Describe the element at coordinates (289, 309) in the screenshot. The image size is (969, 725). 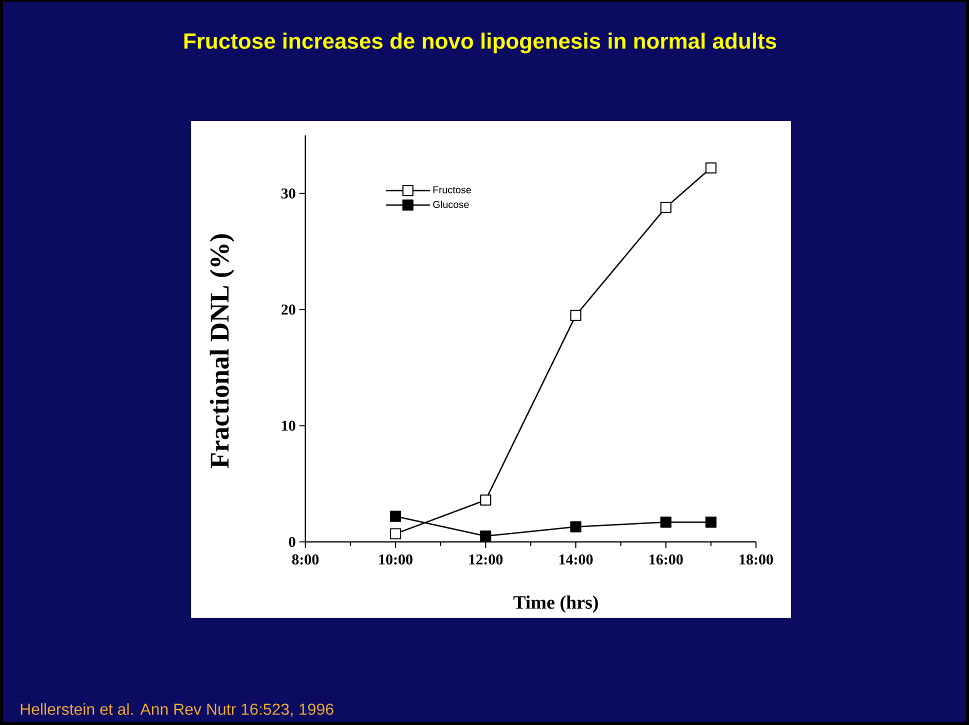
I see `y-tick-label: 20` at that location.